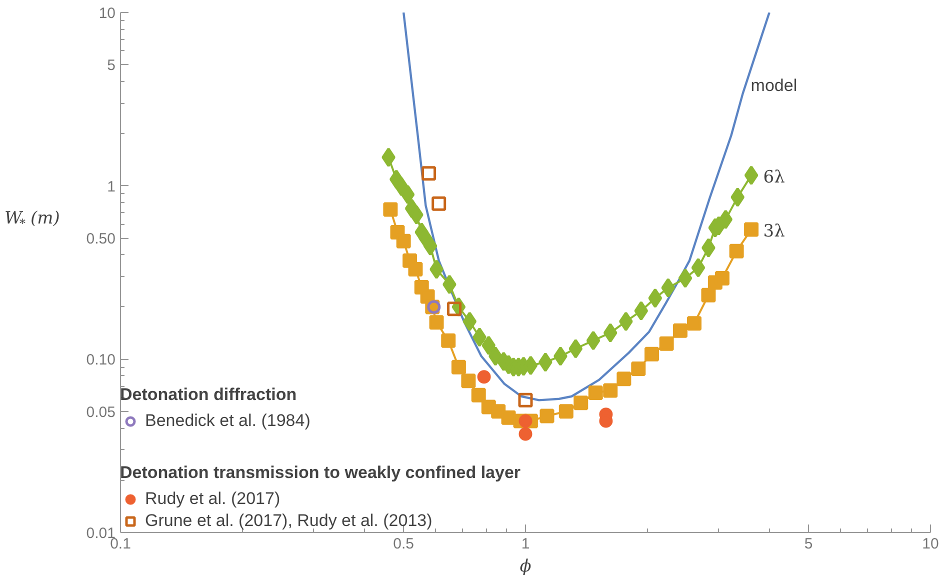 The image size is (942, 579). I want to click on annotation: model, so click(774, 85).